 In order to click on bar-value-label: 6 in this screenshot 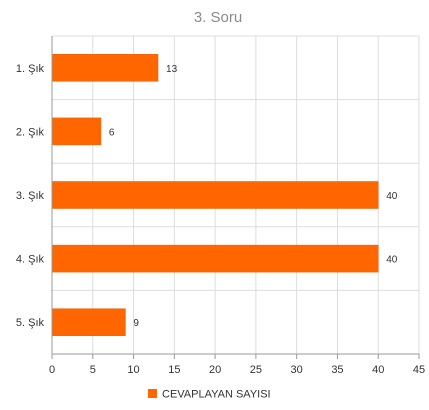, I will do `click(112, 132)`.